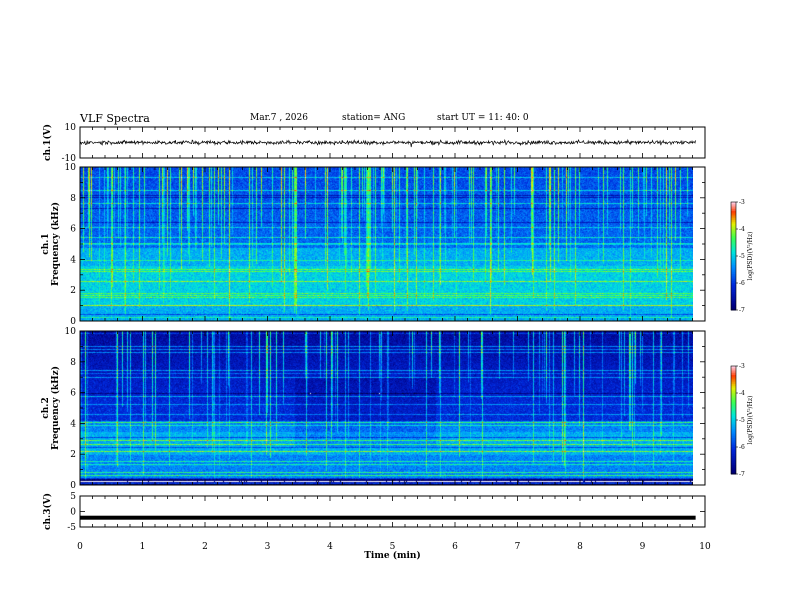 This screenshot has height=612, width=792. What do you see at coordinates (742, 202) in the screenshot?
I see `colorbar-tick-label: -3` at bounding box center [742, 202].